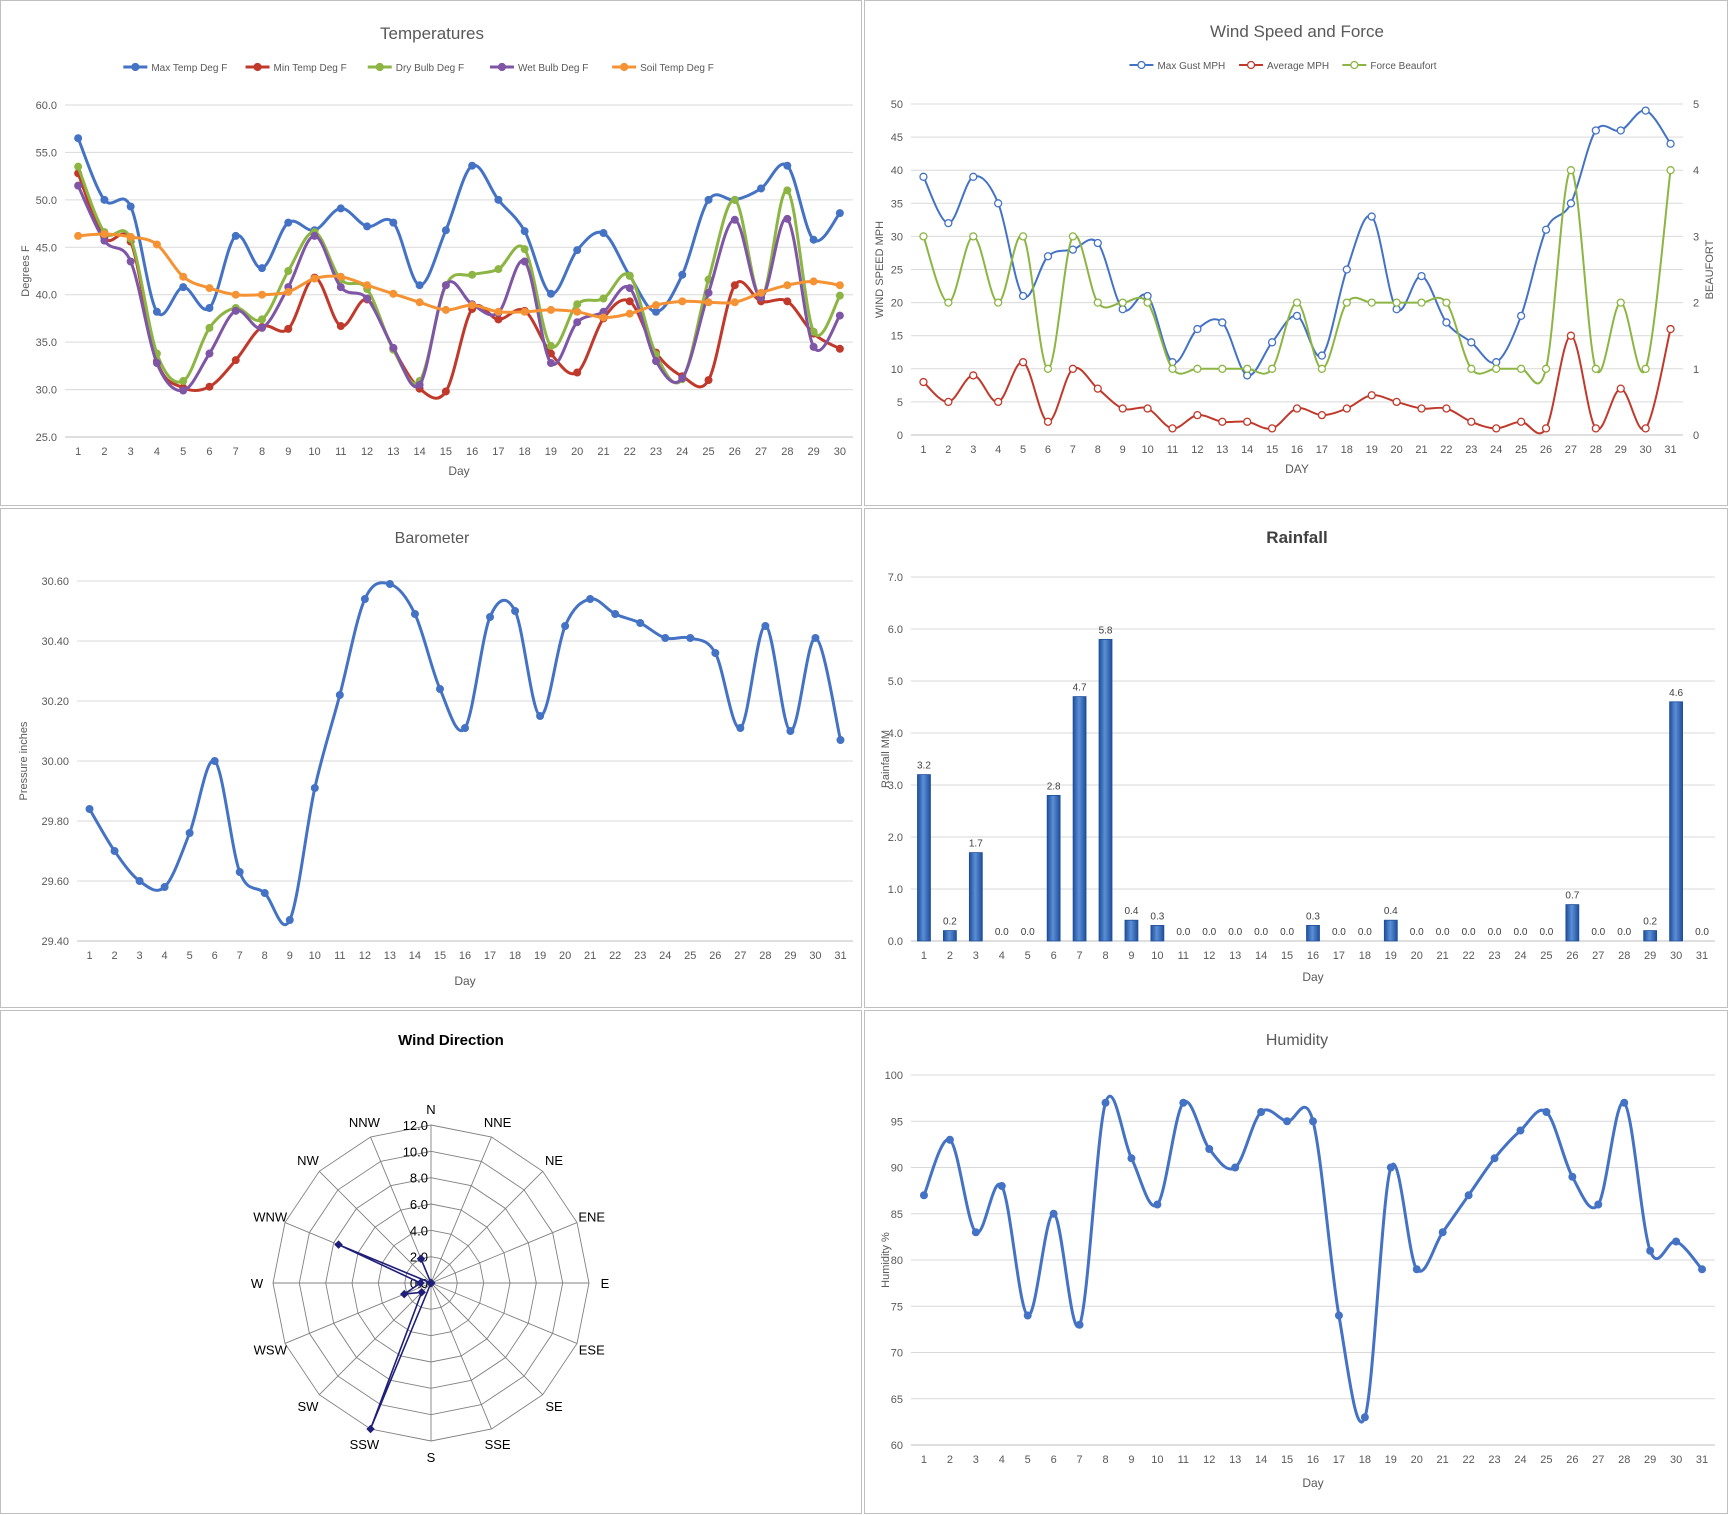  Describe the element at coordinates (897, 138) in the screenshot. I see `y-tick-label: 45` at that location.